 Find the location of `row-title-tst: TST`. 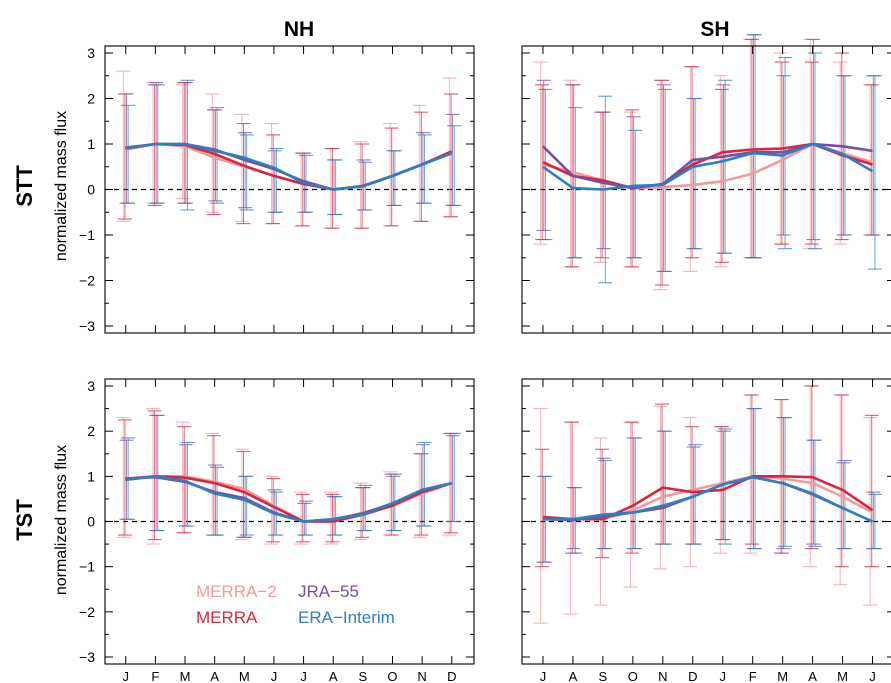

row-title-tst: TST is located at coordinates (24, 520).